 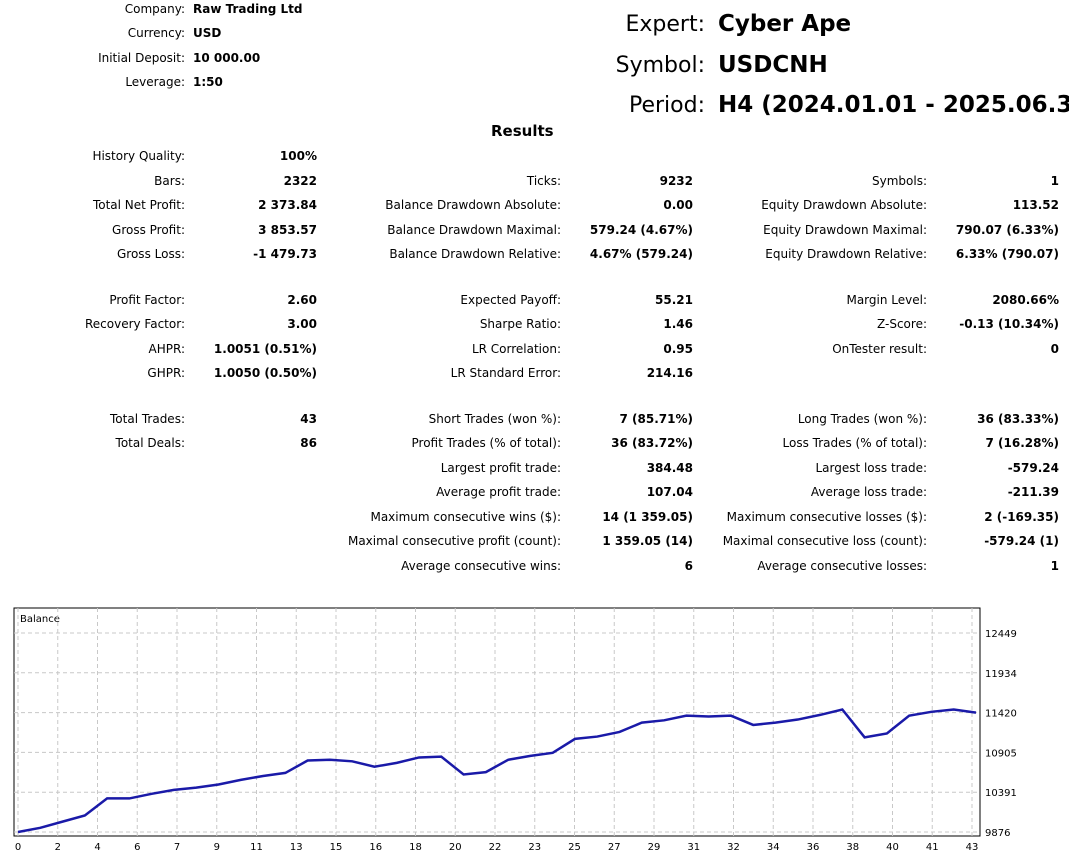 What do you see at coordinates (454, 541) in the screenshot?
I see `col2-label: Maximal consecutive profit (count):` at bounding box center [454, 541].